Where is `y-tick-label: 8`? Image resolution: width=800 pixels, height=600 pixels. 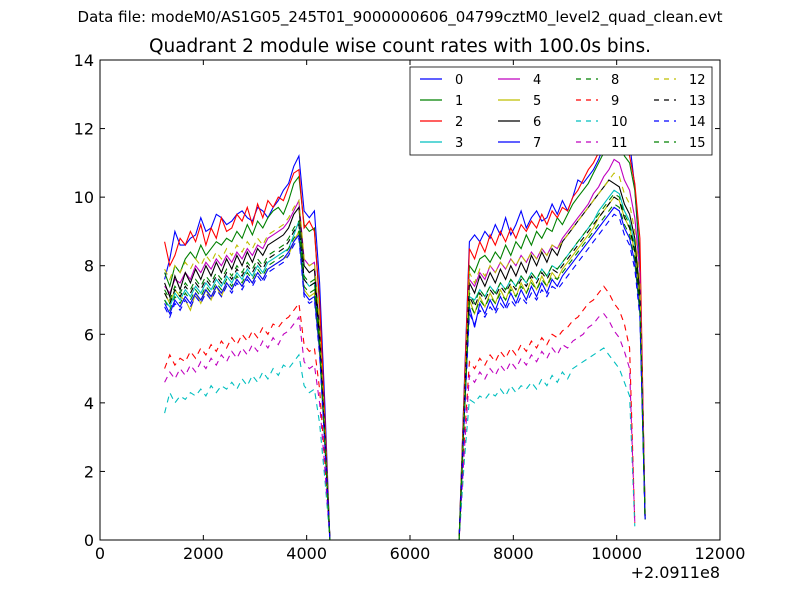
y-tick-label: 8 is located at coordinates (89, 266).